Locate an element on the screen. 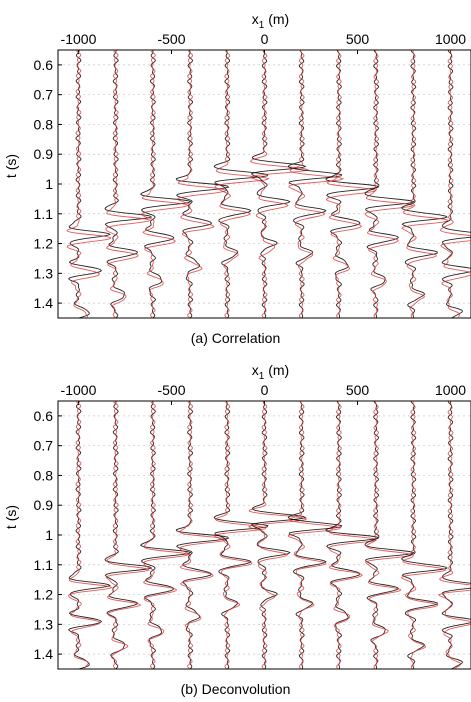  trace-red-x1000 is located at coordinates (455, 184).